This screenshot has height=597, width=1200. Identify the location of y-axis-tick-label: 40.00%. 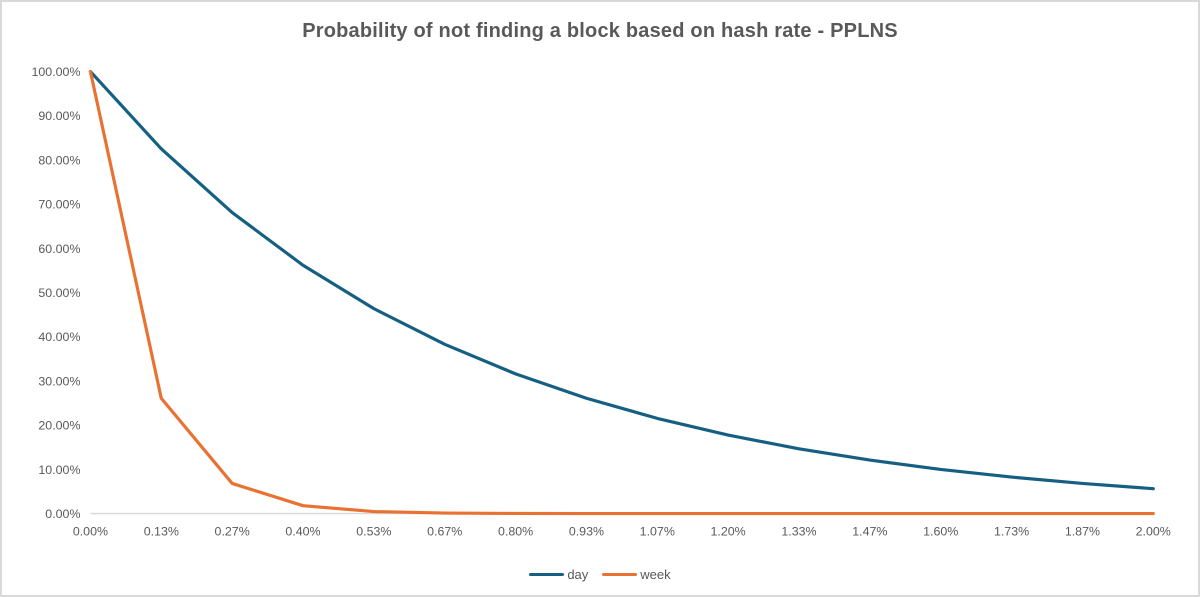
(59, 337).